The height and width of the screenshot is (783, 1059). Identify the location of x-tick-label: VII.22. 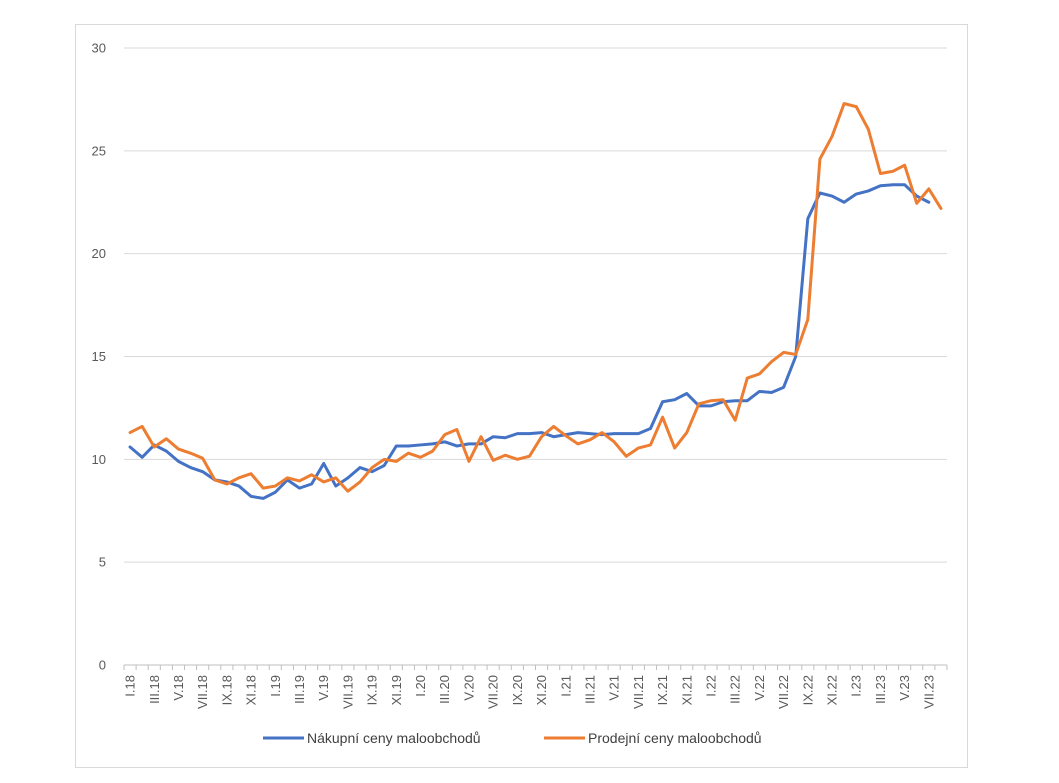
(783, 692).